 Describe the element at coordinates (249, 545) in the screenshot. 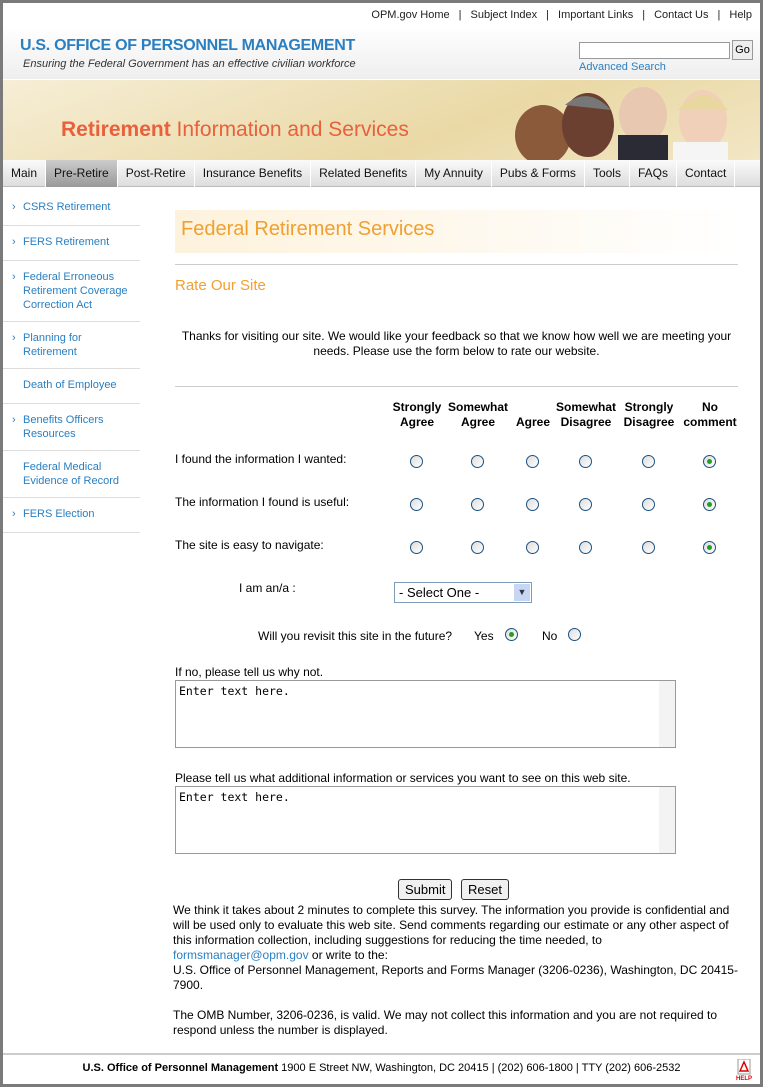

I see `question-label: The site is easy to navigate:` at that location.